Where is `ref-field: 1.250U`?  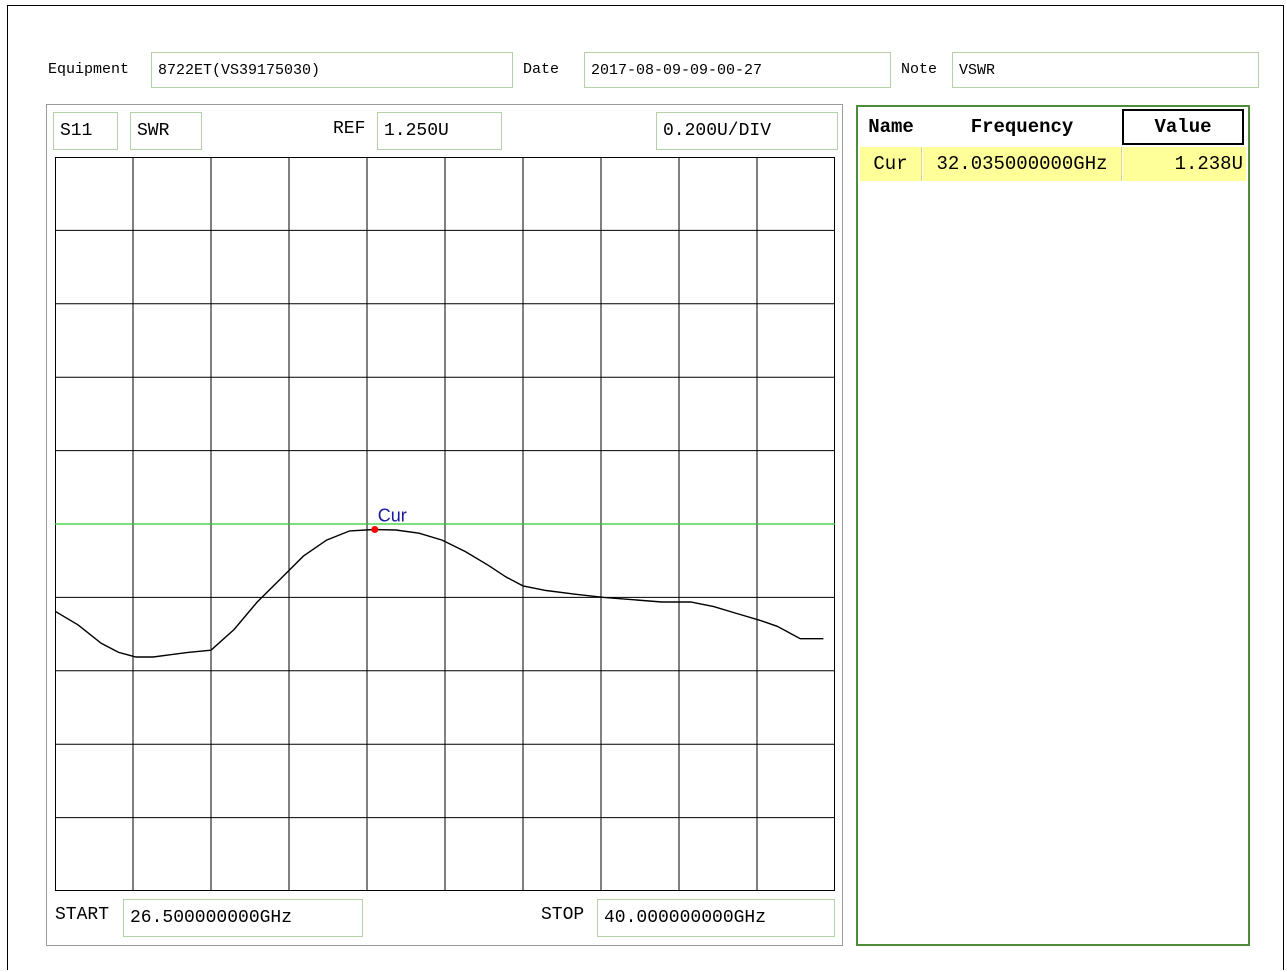 ref-field: 1.250U is located at coordinates (439, 131).